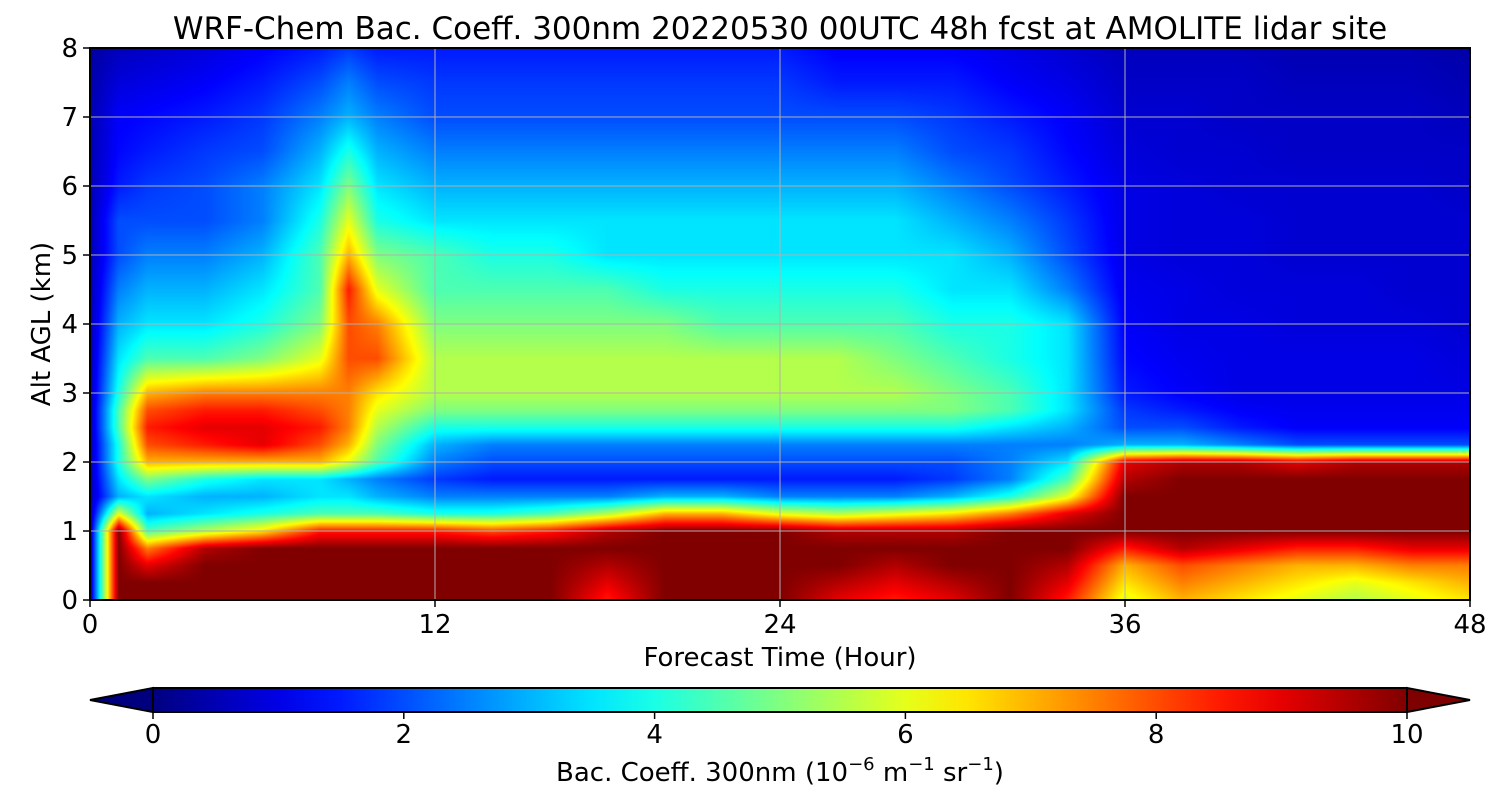 The height and width of the screenshot is (800, 1500). Describe the element at coordinates (905, 735) in the screenshot. I see `colorbar-tick-label: 6` at that location.